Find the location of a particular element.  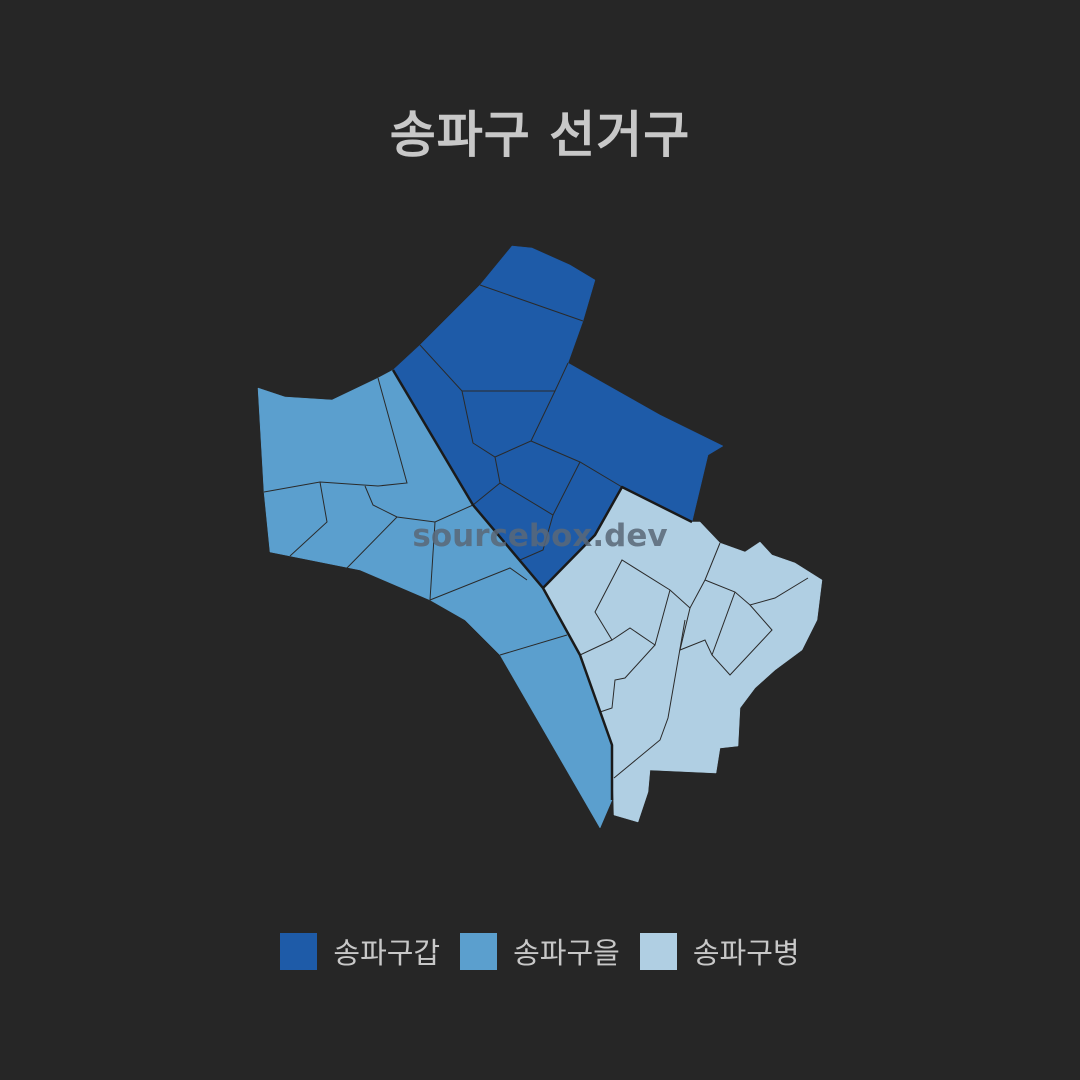

legend-label-eul: 송파구을 is located at coordinates (566, 953).